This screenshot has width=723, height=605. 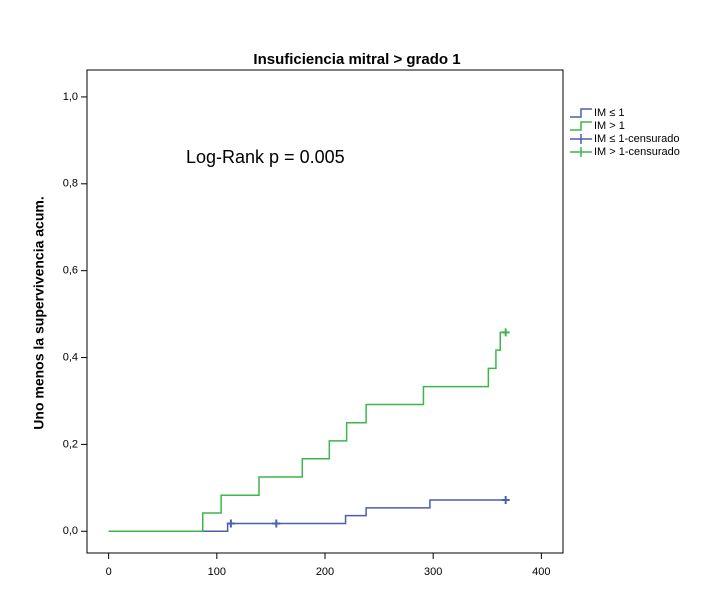 I want to click on x-tick-label: 200, so click(x=325, y=572).